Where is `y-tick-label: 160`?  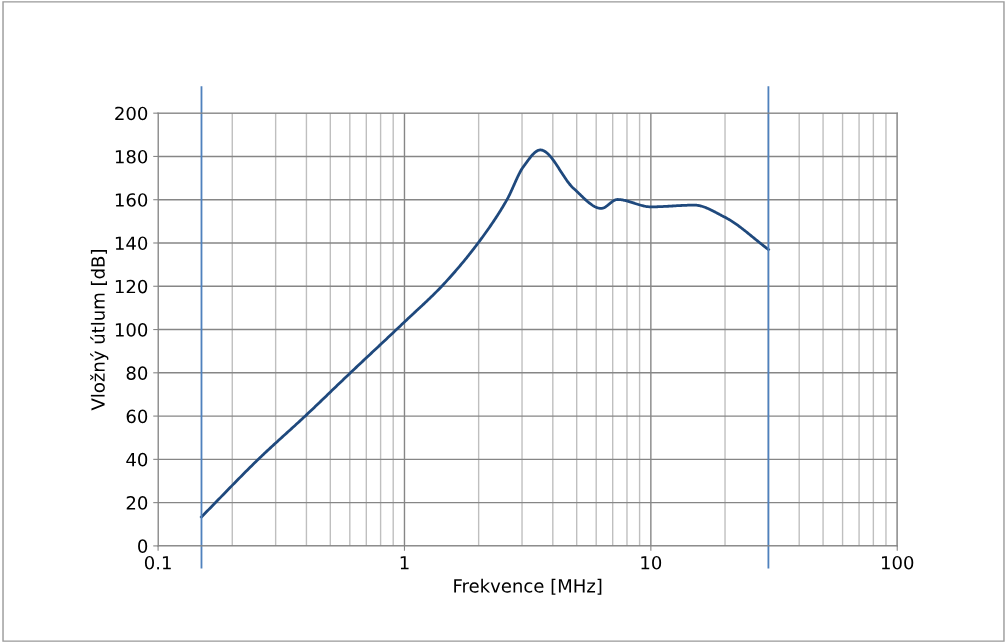 y-tick-label: 160 is located at coordinates (131, 200).